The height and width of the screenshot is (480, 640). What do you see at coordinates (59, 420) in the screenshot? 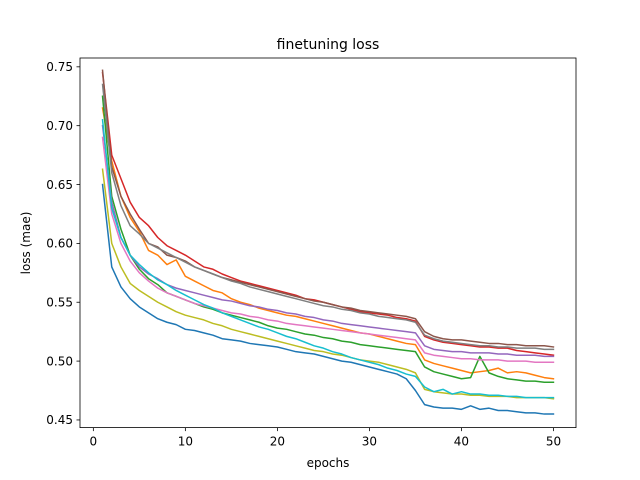
I see `y-tick-label-0: 0.45` at bounding box center [59, 420].